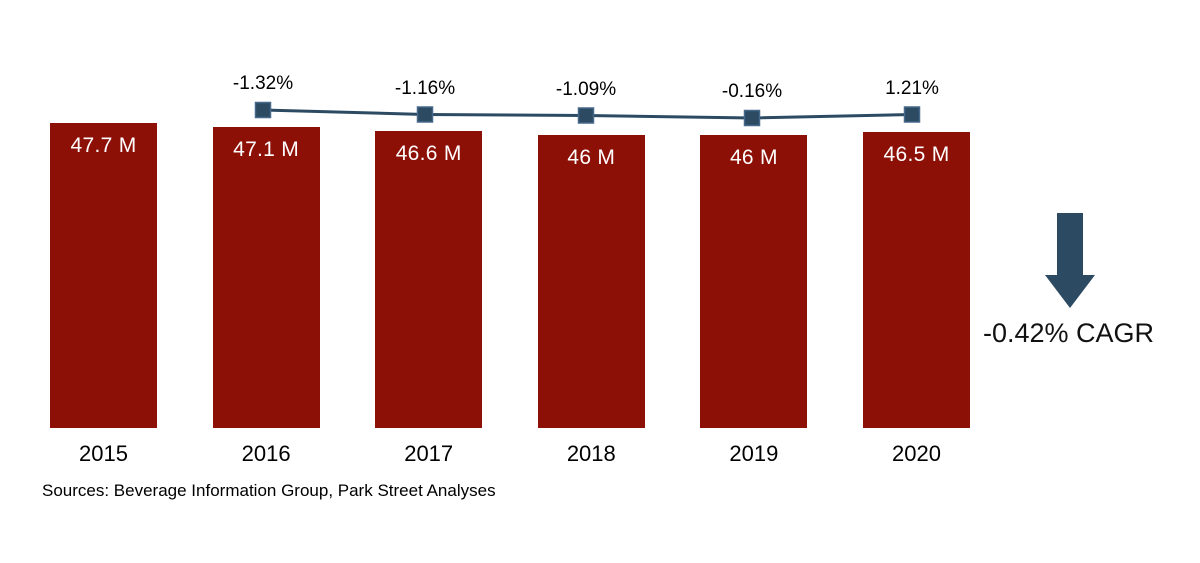 Image resolution: width=1200 pixels, height=563 pixels. Describe the element at coordinates (428, 153) in the screenshot. I see `bar-value-label: 46.6 M` at that location.